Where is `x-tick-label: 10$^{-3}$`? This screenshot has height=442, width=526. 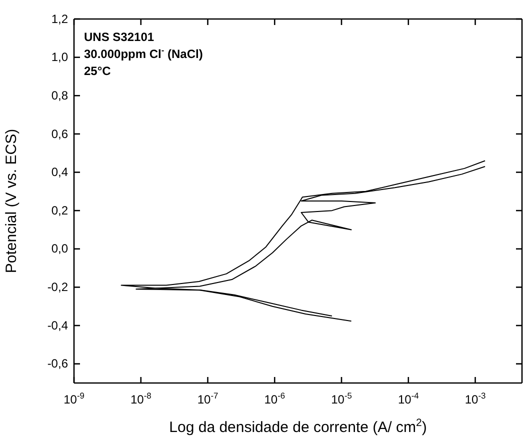
x-tick-label: 10$^{-3}$ is located at coordinates (475, 398).